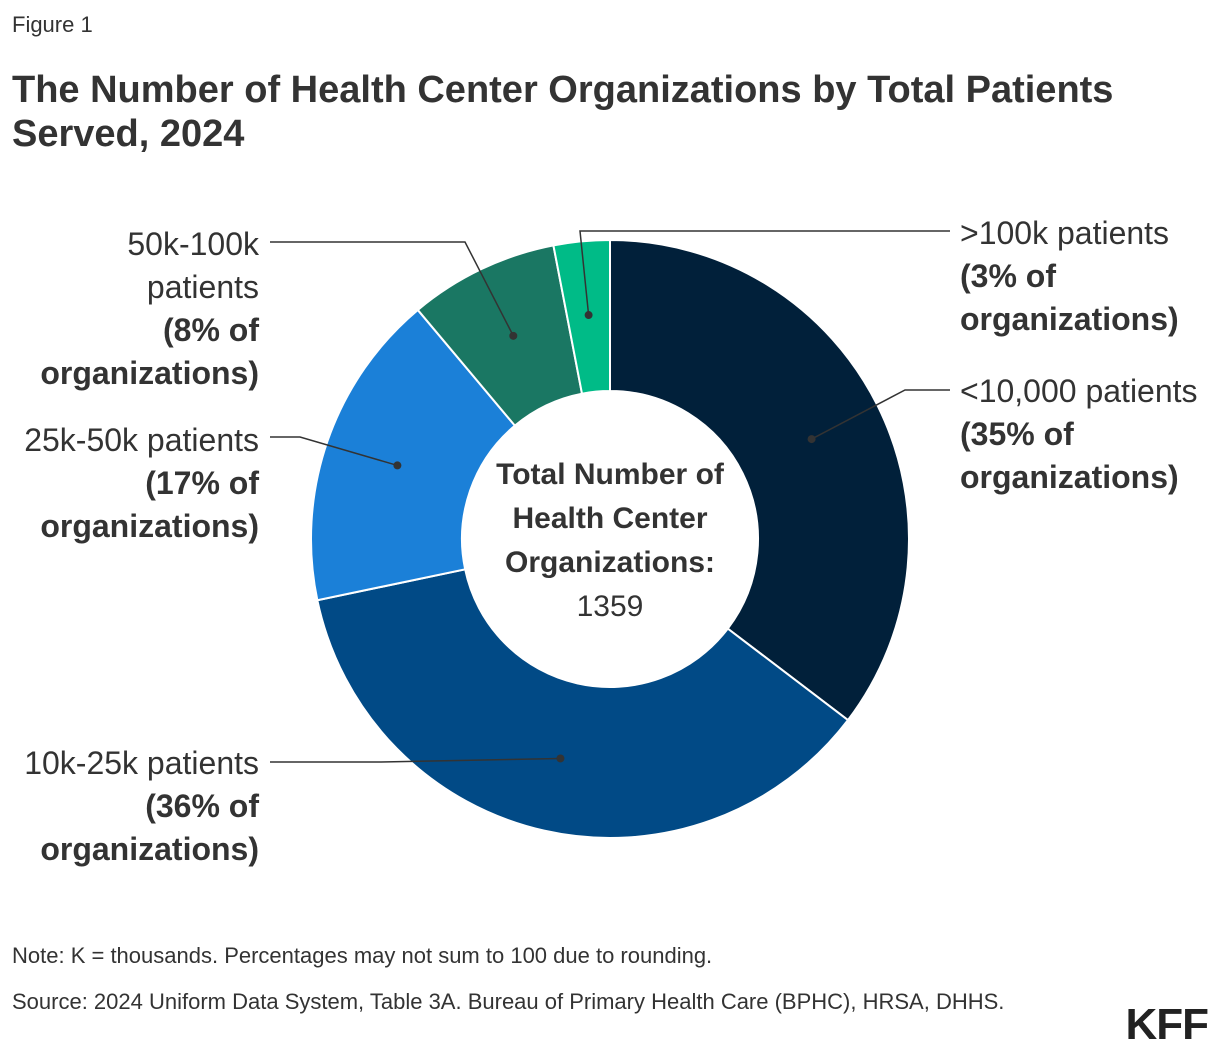 This screenshot has height=1060, width=1220. I want to click on kff-logo: KFF, so click(1167, 1024).